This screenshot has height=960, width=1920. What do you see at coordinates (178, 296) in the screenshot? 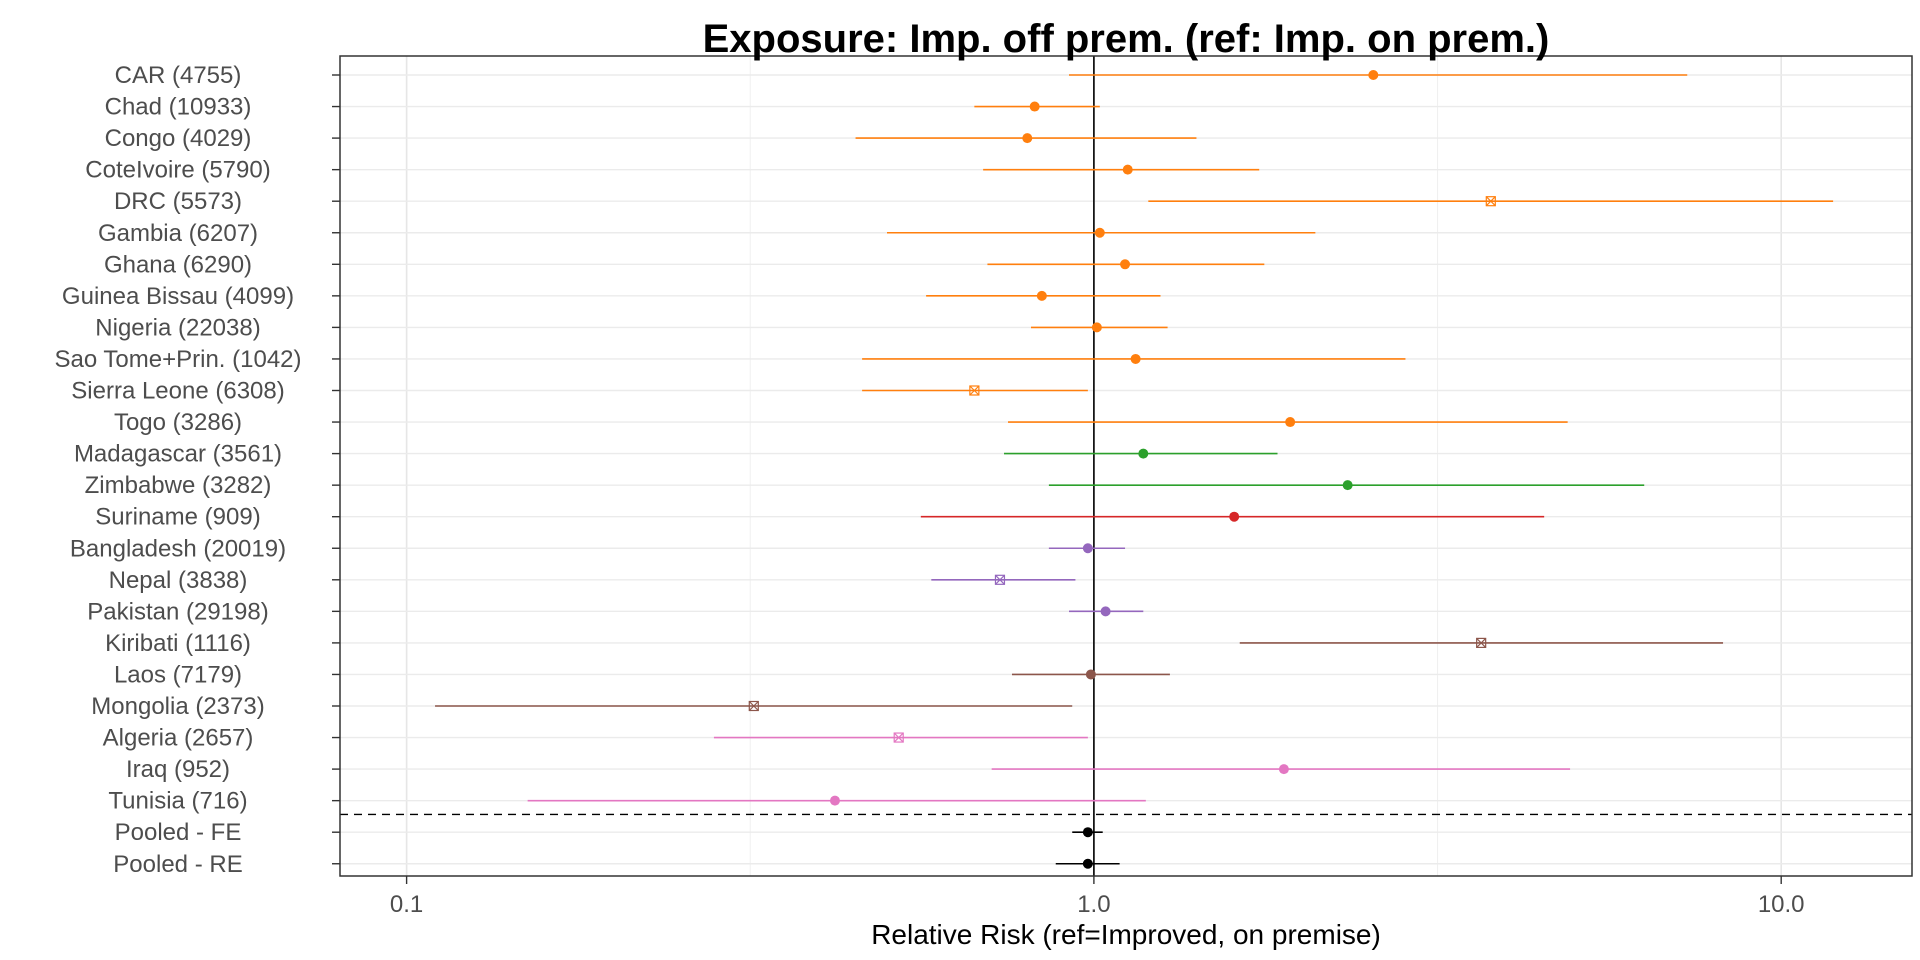
I see `row-label: Guinea Bissau (4099)` at bounding box center [178, 296].